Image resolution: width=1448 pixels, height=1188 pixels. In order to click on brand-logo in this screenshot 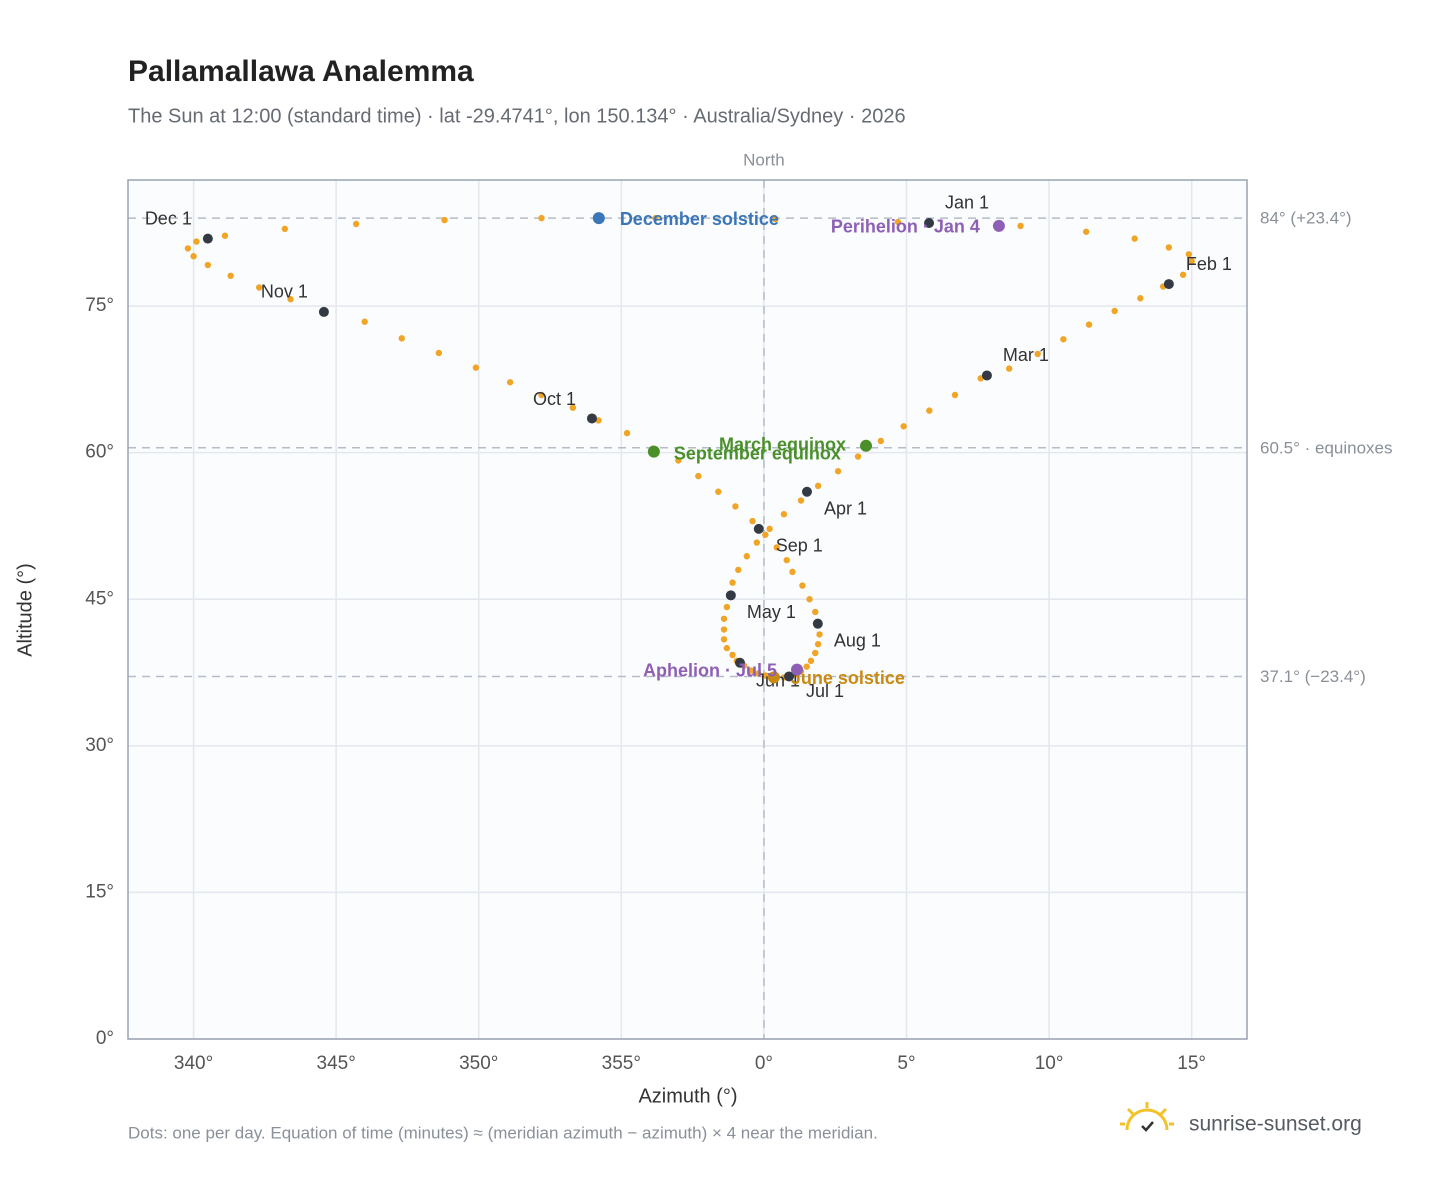, I will do `click(1147, 1117)`.